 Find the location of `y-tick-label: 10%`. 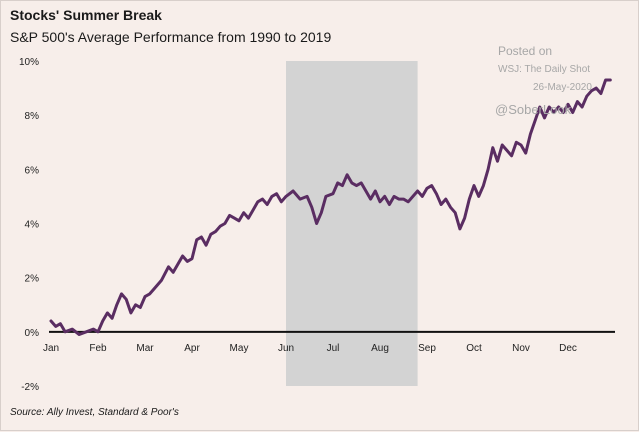

y-tick-label: 10% is located at coordinates (29, 62).